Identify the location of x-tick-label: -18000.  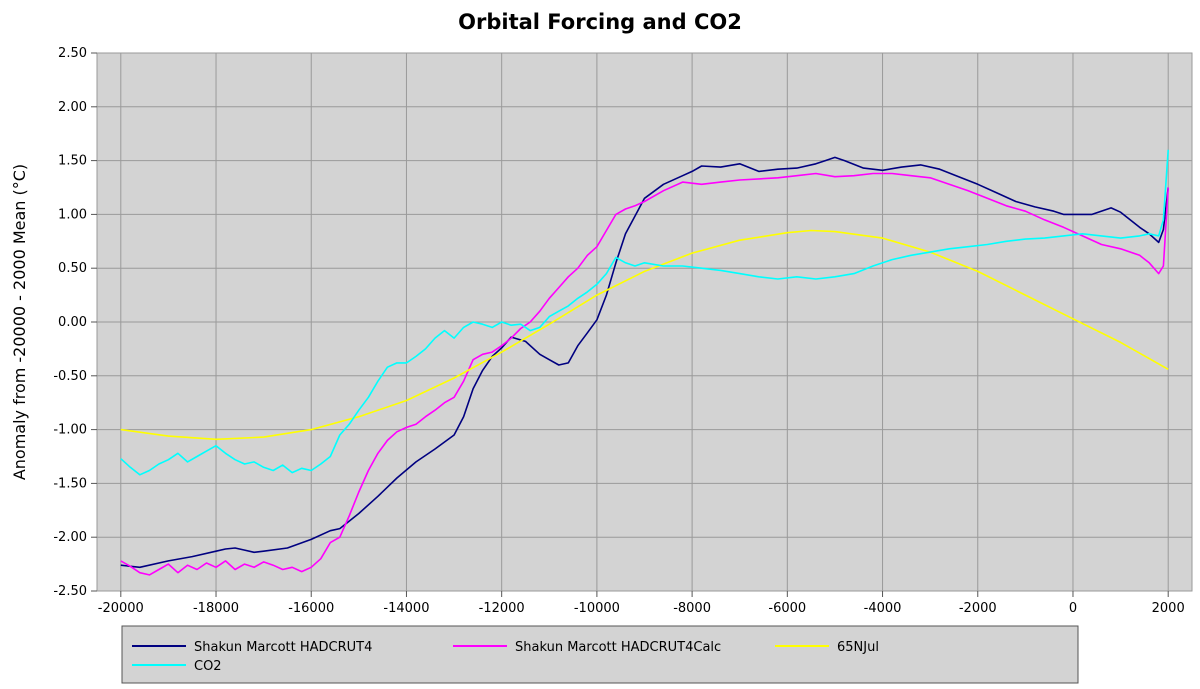
(216, 608).